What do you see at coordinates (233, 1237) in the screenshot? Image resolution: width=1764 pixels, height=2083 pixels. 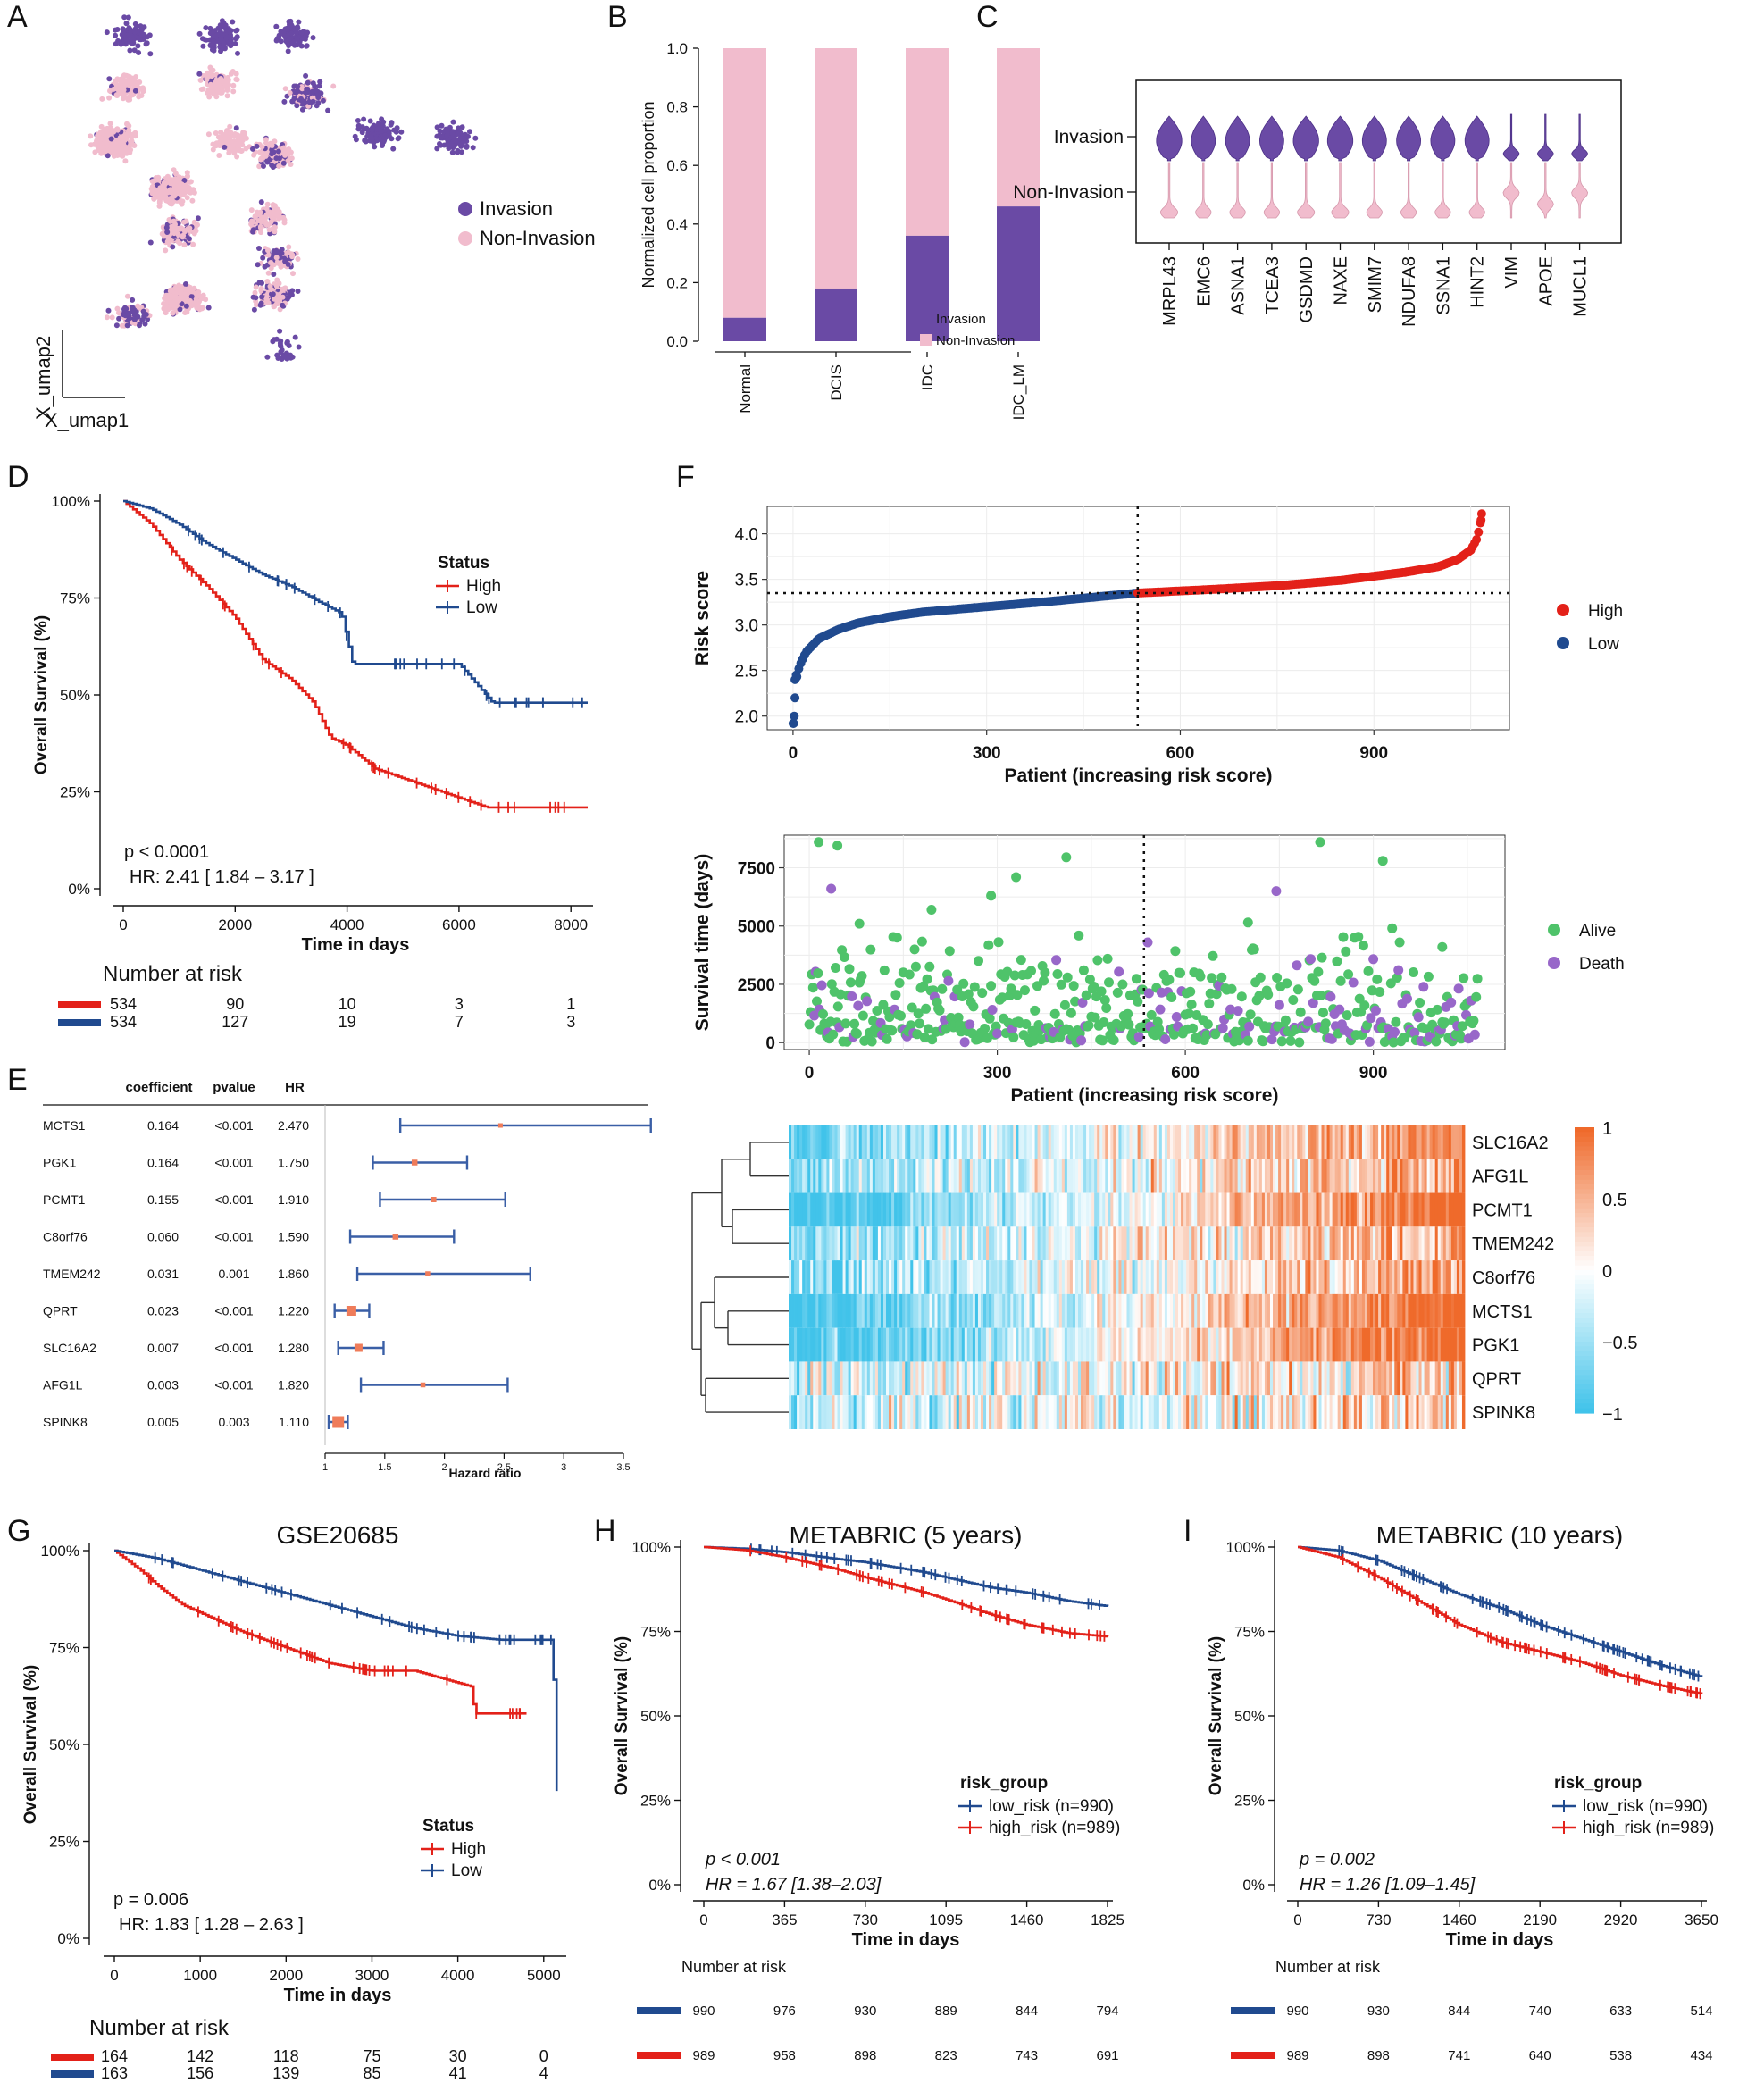 I see `forest-pvalue: <0.001` at bounding box center [233, 1237].